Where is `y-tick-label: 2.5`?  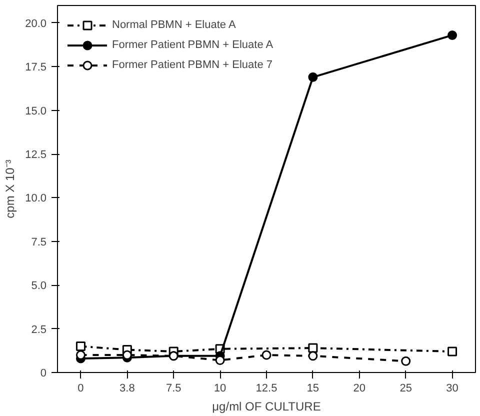
y-tick-label: 2.5 is located at coordinates (39, 330).